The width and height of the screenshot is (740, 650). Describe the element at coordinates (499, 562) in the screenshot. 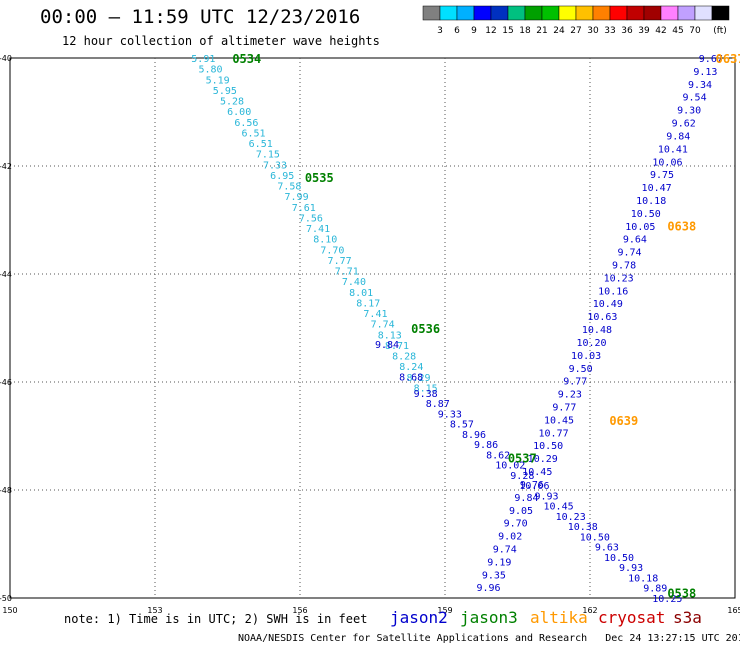

I see `swh-value-altika: 9.19` at that location.